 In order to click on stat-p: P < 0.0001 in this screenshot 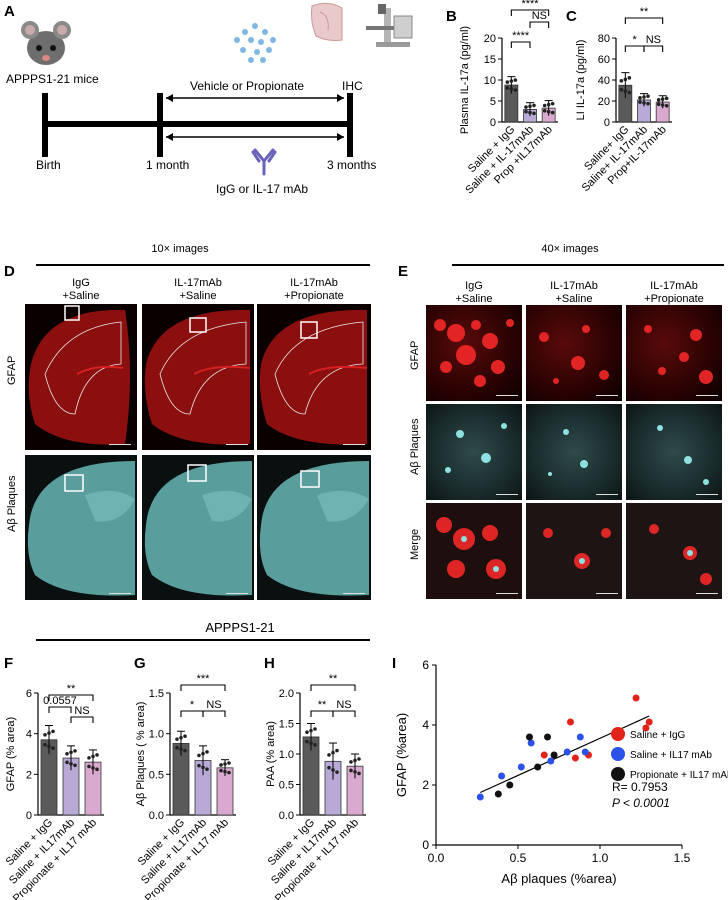, I will do `click(641, 803)`.